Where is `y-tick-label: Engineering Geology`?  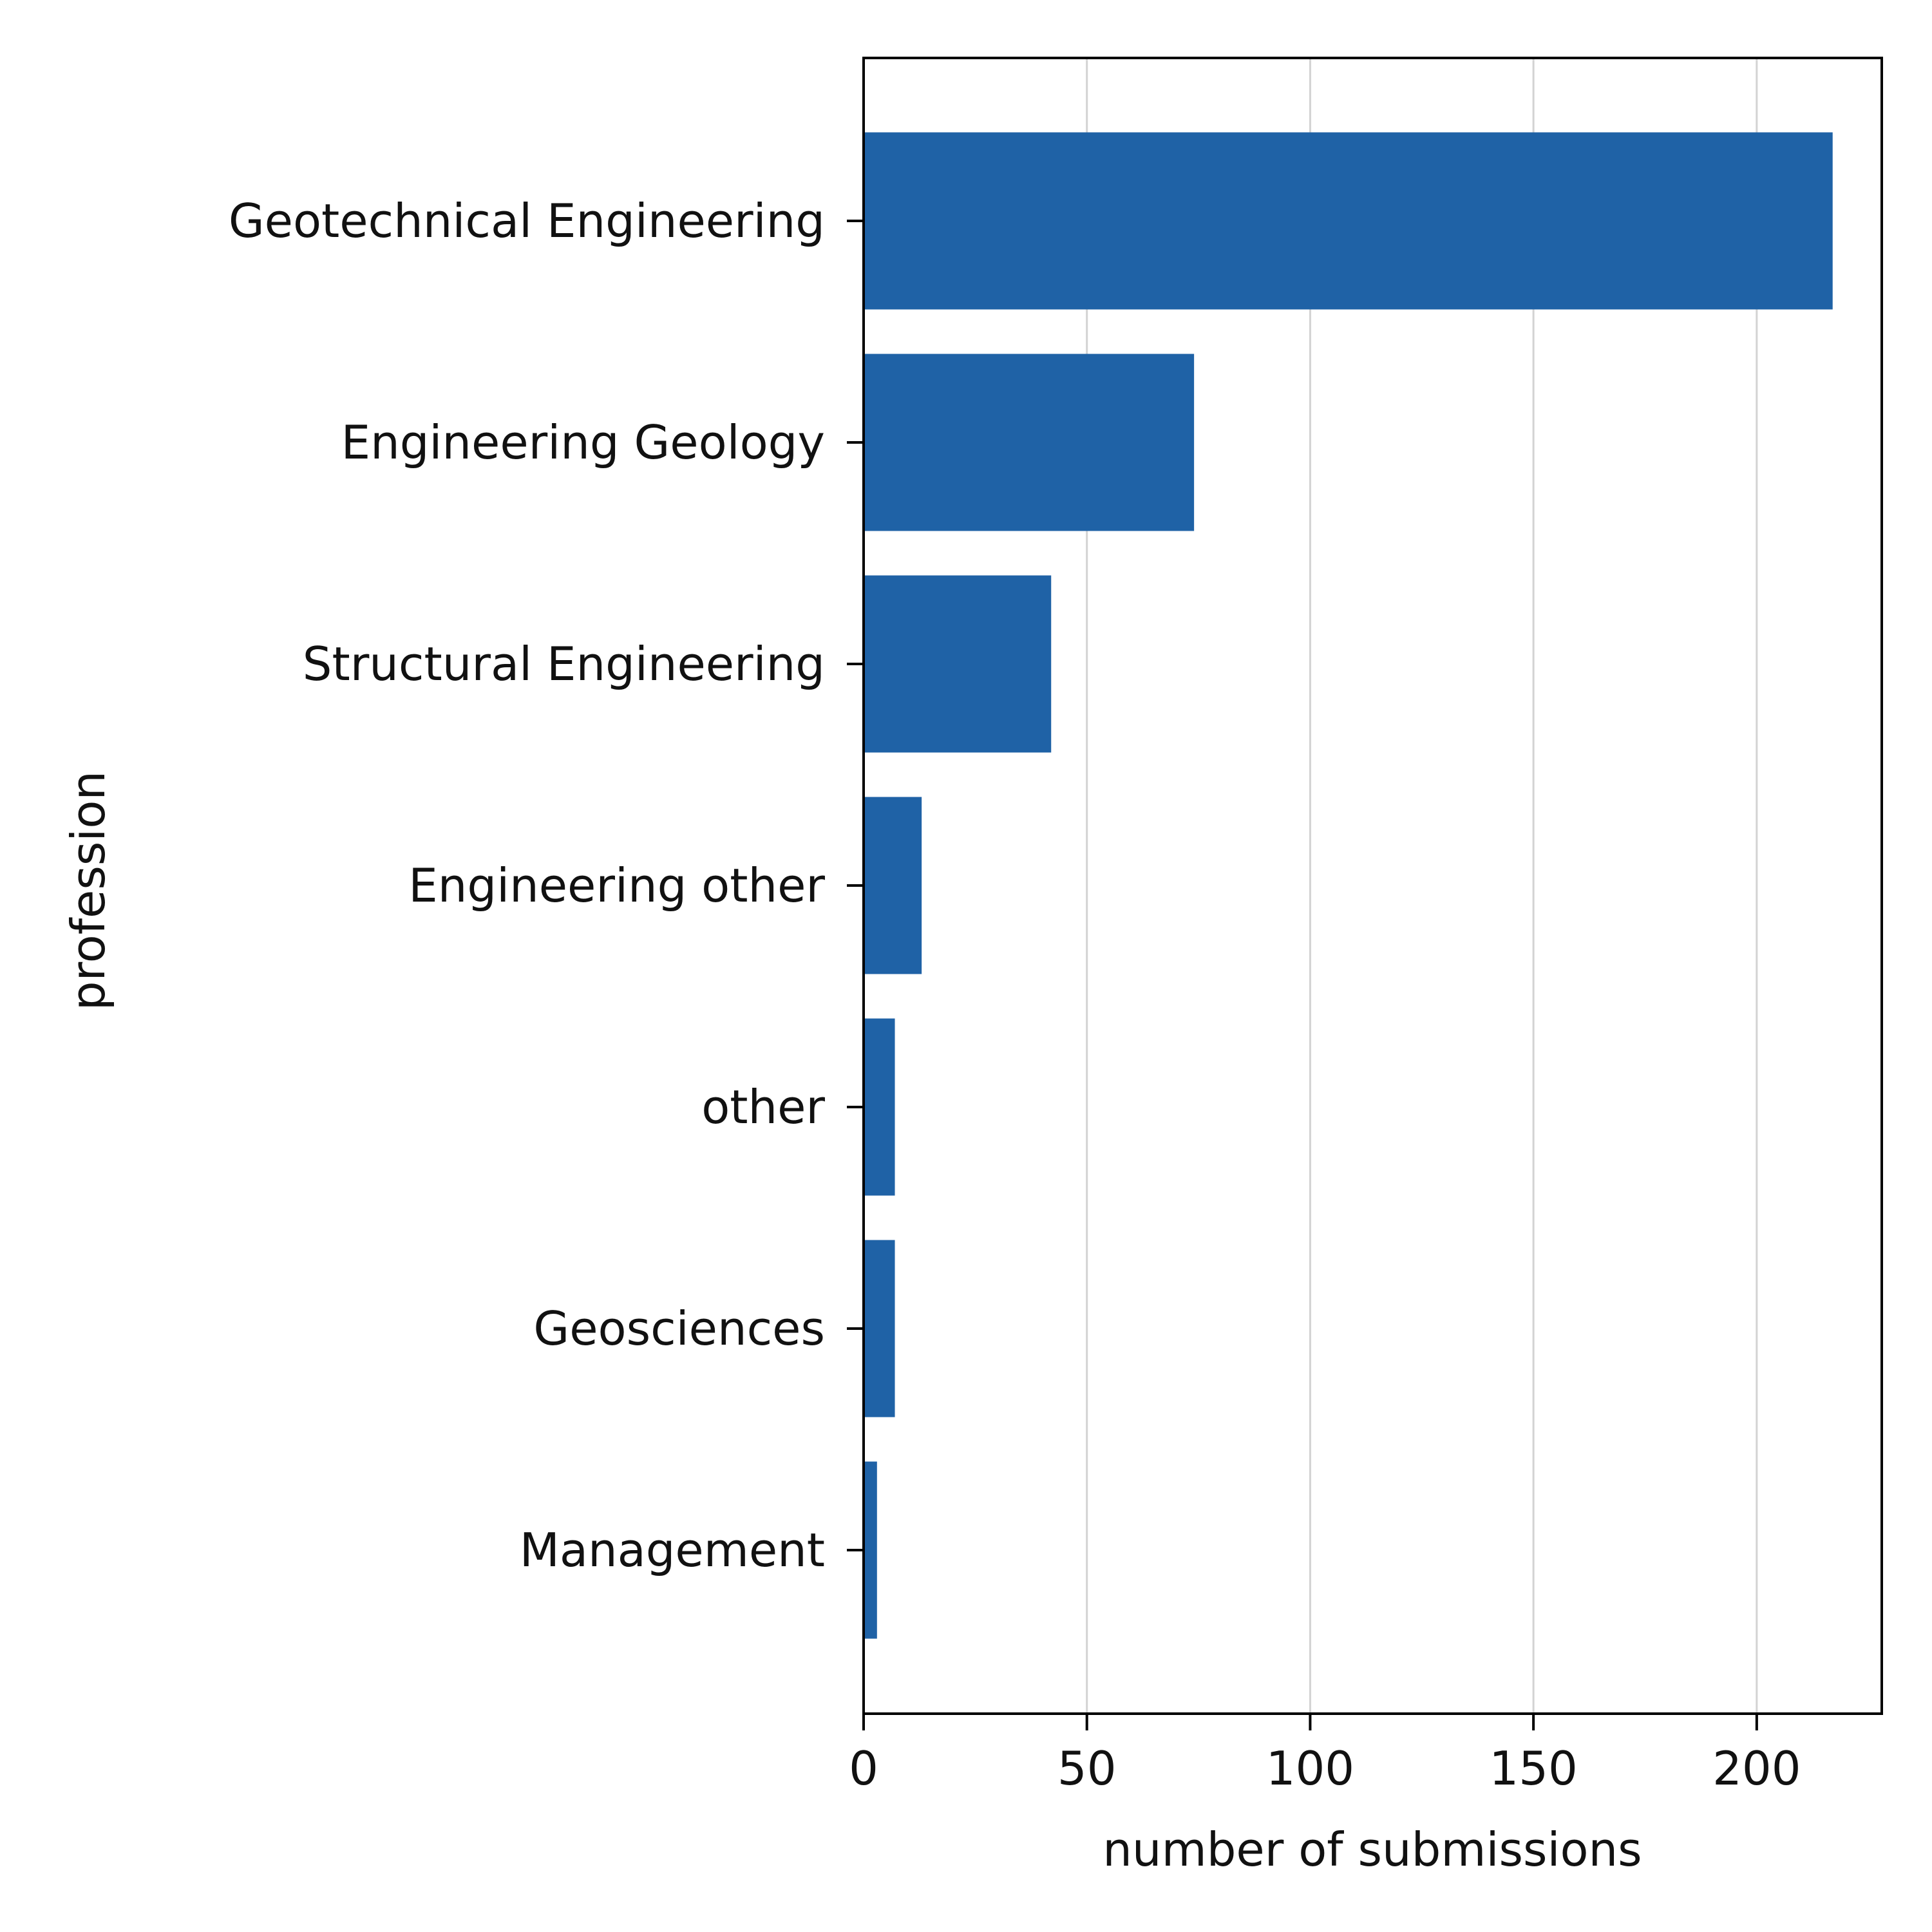 y-tick-label: Engineering Geology is located at coordinates (583, 442).